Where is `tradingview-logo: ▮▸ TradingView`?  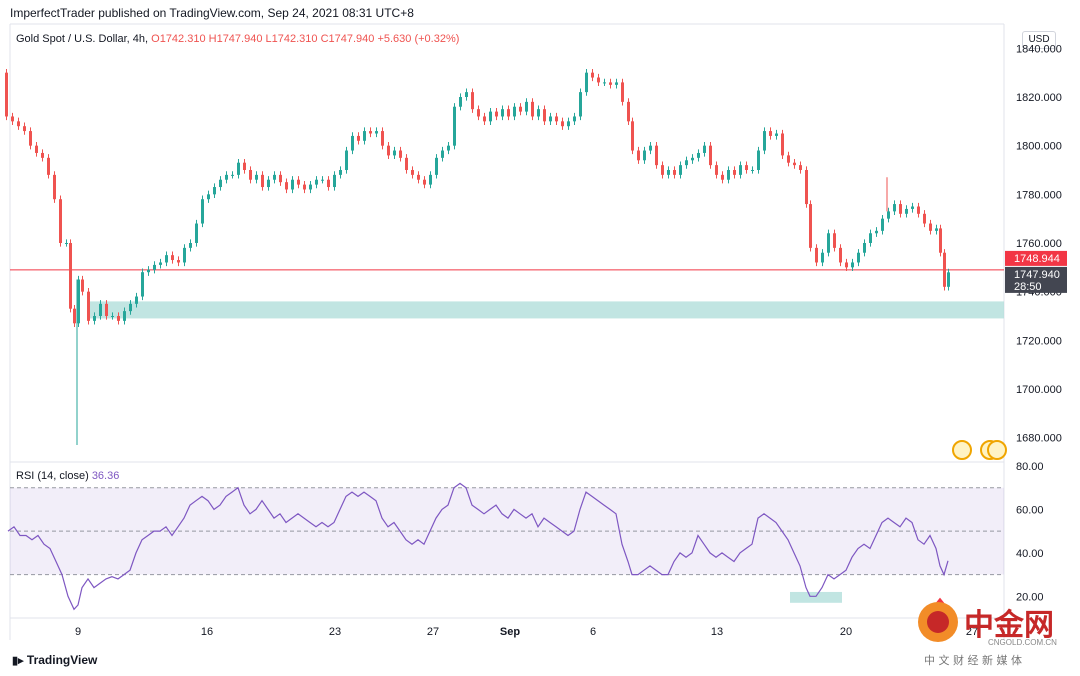 tradingview-logo: ▮▸ TradingView is located at coordinates (54, 660).